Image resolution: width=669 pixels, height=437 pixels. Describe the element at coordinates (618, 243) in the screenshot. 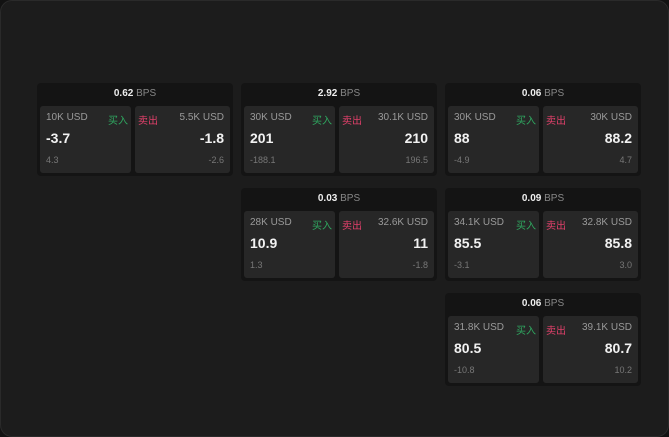

I see `sell-price: 85.8` at that location.